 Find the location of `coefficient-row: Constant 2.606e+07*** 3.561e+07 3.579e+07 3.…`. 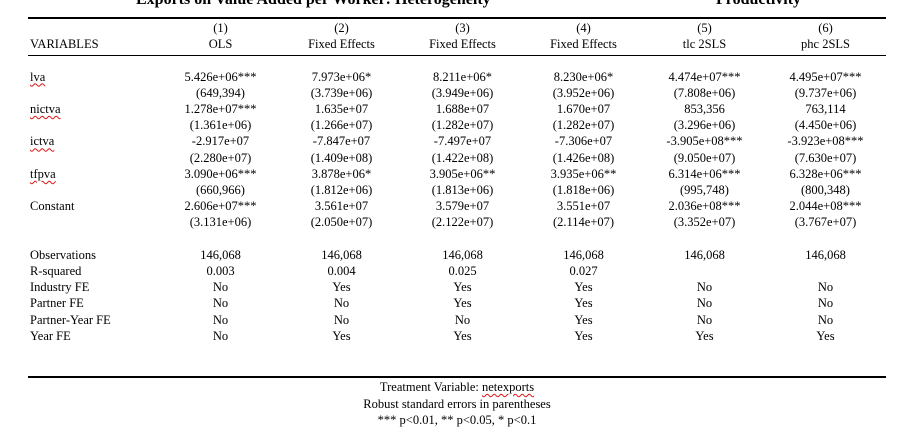

coefficient-row: Constant 2.606e+07*** 3.561e+07 3.579e+07 3.… is located at coordinates (457, 206).